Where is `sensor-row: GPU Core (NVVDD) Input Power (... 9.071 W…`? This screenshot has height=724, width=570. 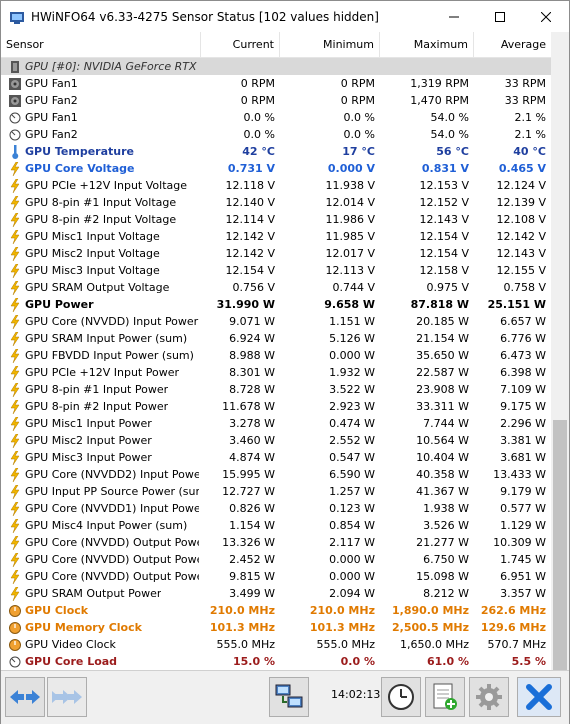 sensor-row: GPU Core (NVVDD) Input Power (... 9.071 W… is located at coordinates (276, 321).